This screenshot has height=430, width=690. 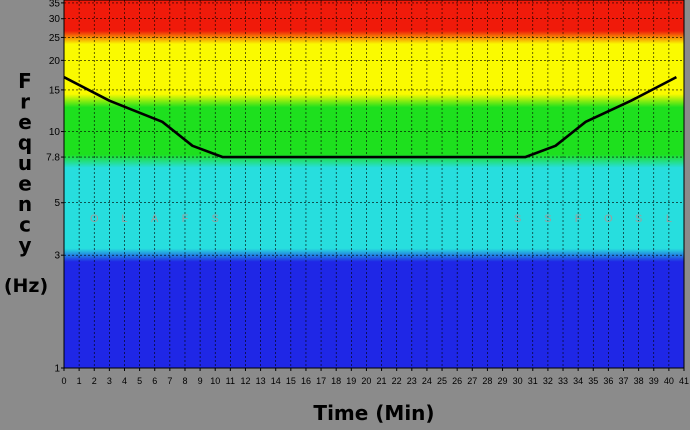 I want to click on y-tick-label: 20, so click(x=55, y=61).